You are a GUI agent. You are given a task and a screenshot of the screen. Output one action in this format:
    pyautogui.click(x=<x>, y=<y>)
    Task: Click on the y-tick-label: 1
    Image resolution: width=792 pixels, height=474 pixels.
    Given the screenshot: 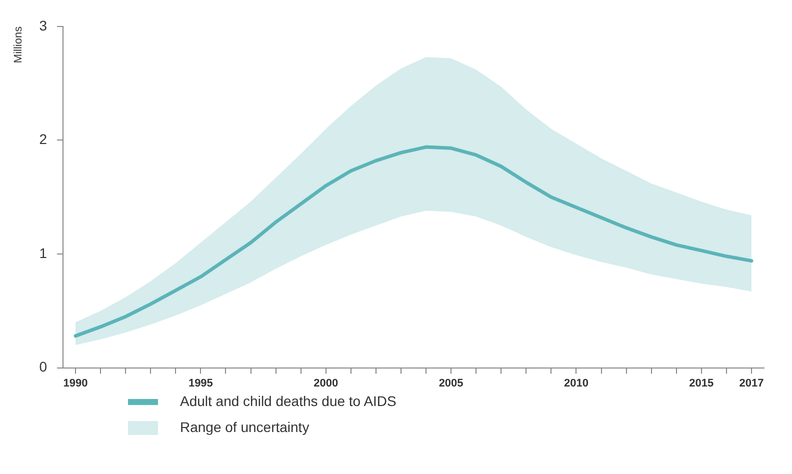 What is the action you would take?
    pyautogui.click(x=43, y=252)
    